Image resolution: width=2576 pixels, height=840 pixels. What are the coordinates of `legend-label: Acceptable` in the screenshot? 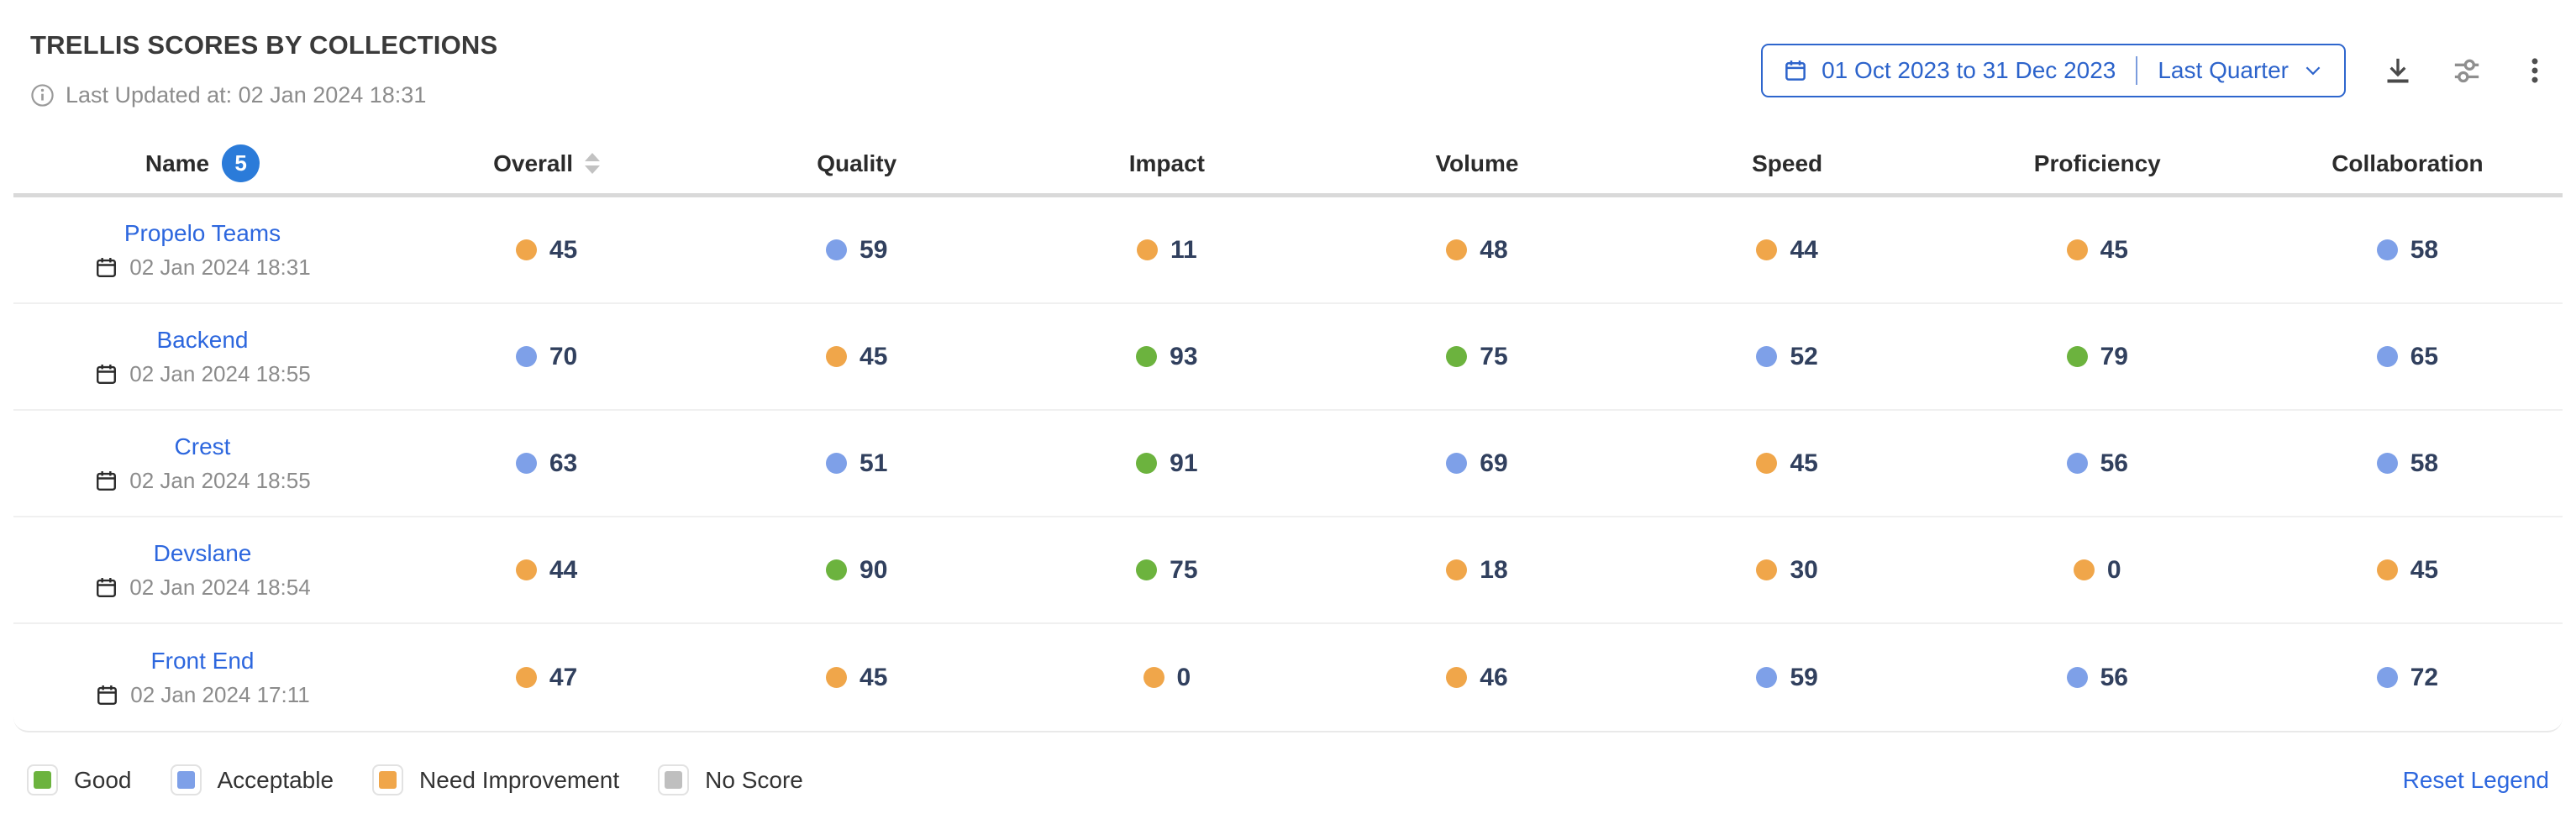 It's located at (275, 779).